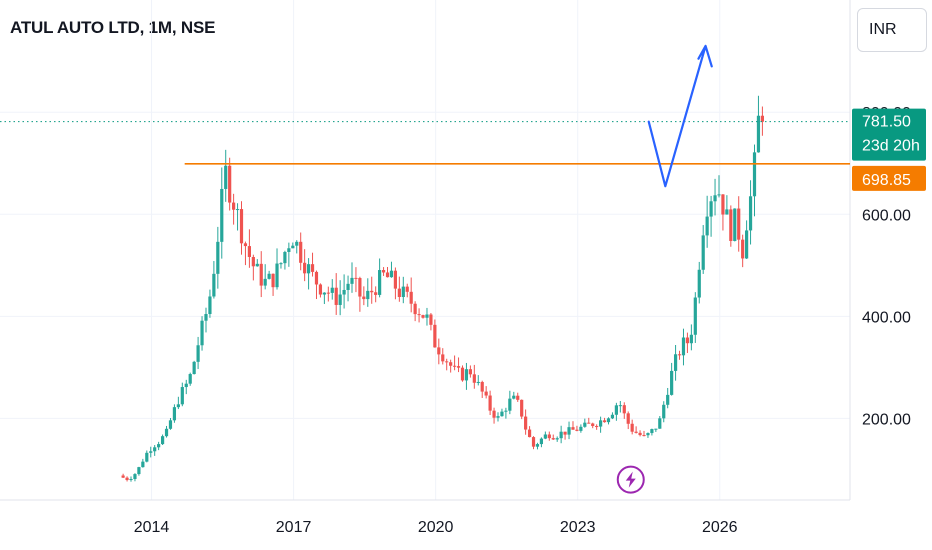 This screenshot has height=550, width=932. Describe the element at coordinates (680, 116) in the screenshot. I see `projection-arrow` at that location.